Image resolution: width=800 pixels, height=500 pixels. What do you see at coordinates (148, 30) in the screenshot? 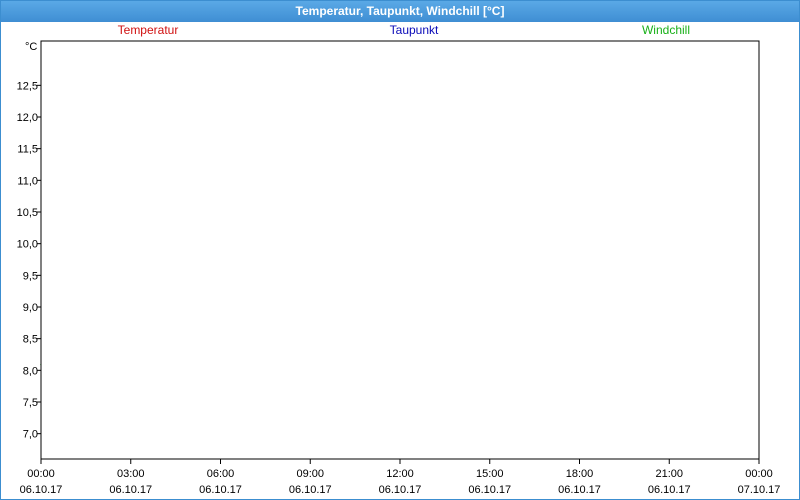
I see `legend-temperatur: Temperatur` at bounding box center [148, 30].